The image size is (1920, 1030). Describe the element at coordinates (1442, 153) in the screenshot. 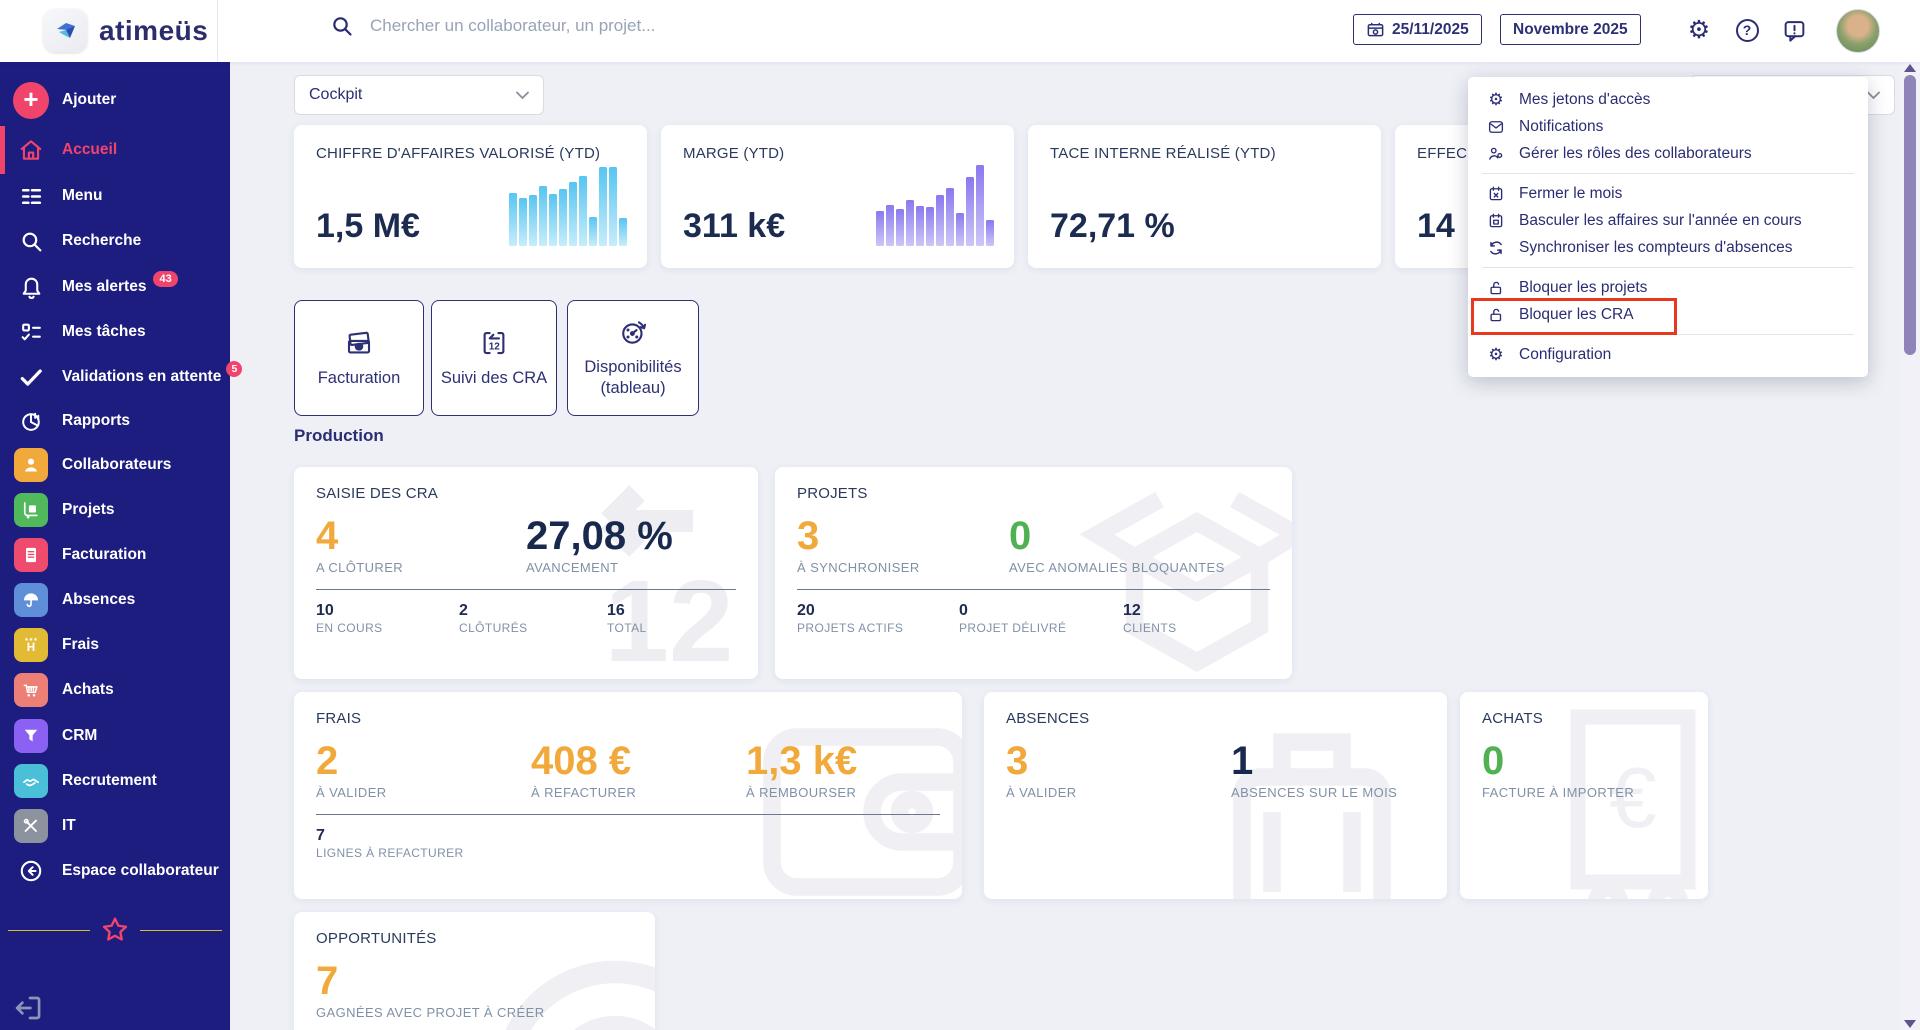

I see `kpi-title: EFFEC` at that location.